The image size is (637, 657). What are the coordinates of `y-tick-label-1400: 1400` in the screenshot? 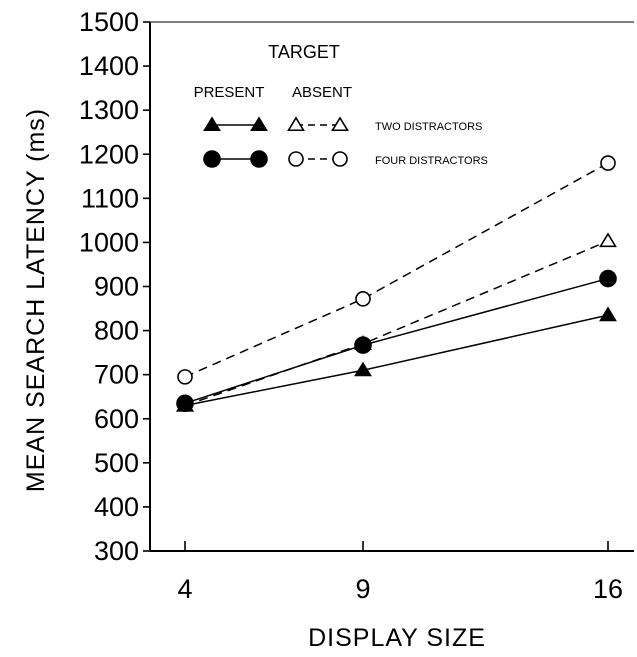 It's located at (109, 66).